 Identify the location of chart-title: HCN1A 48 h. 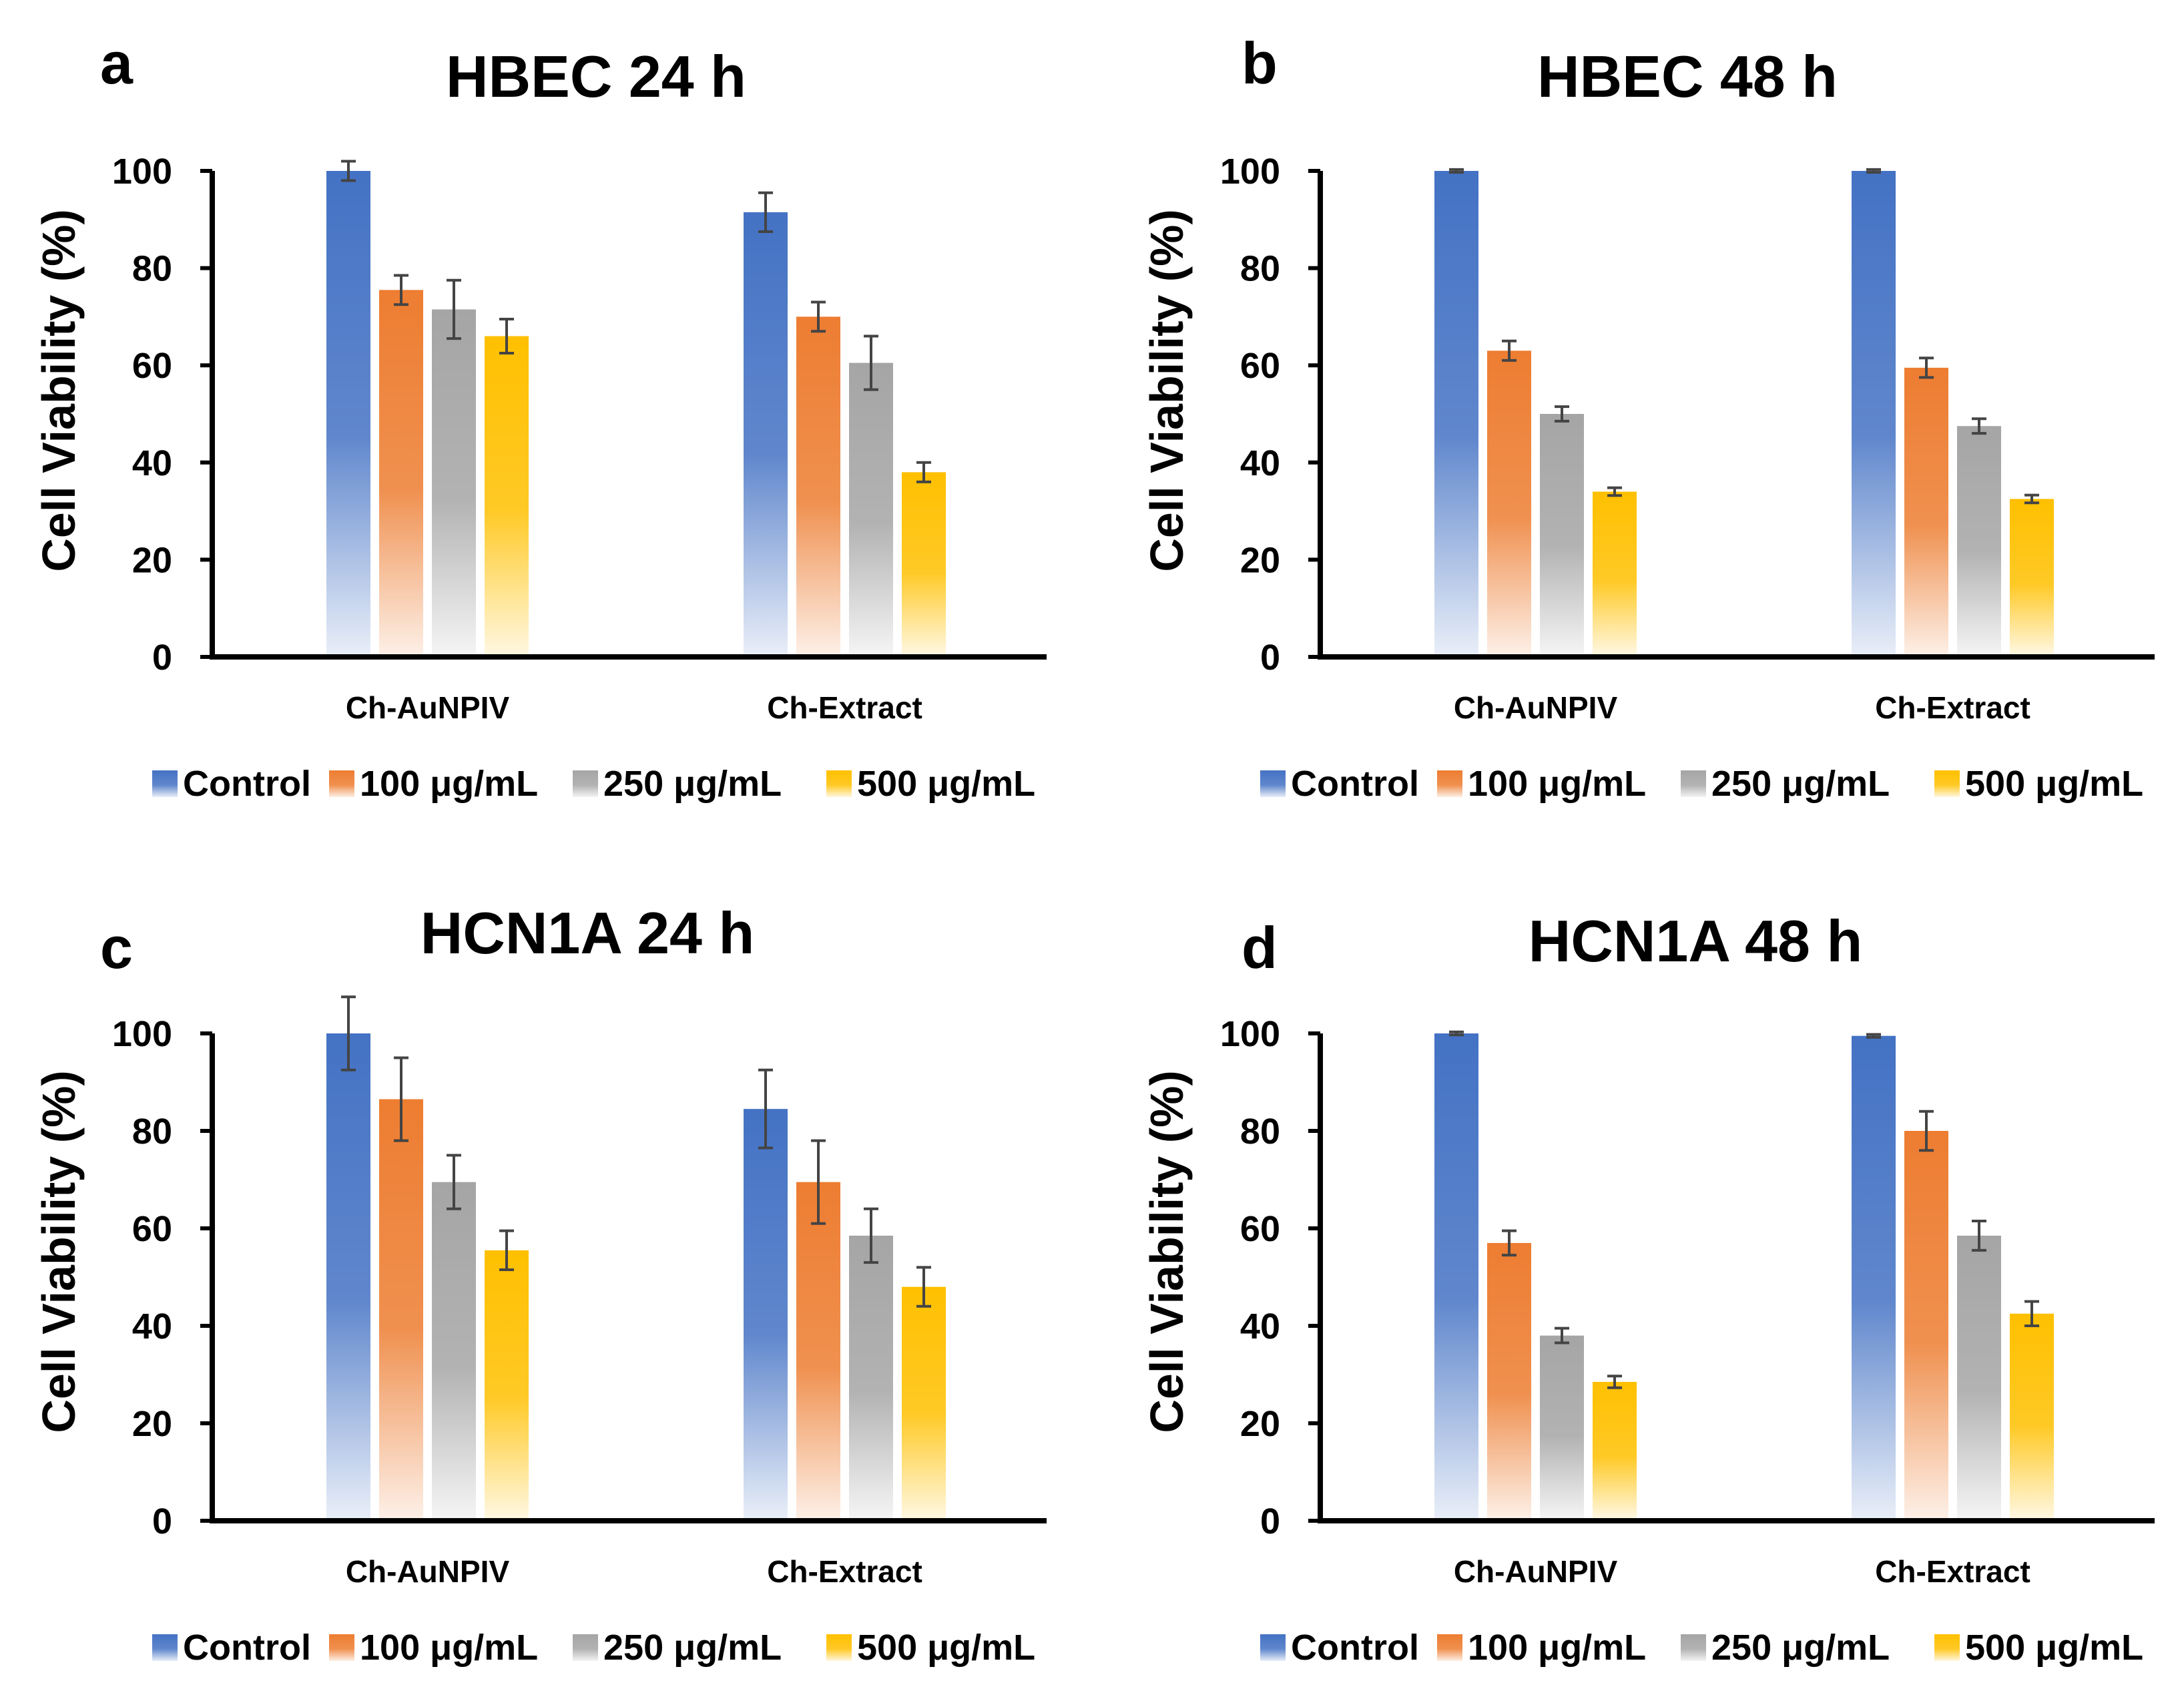
(1696, 941).